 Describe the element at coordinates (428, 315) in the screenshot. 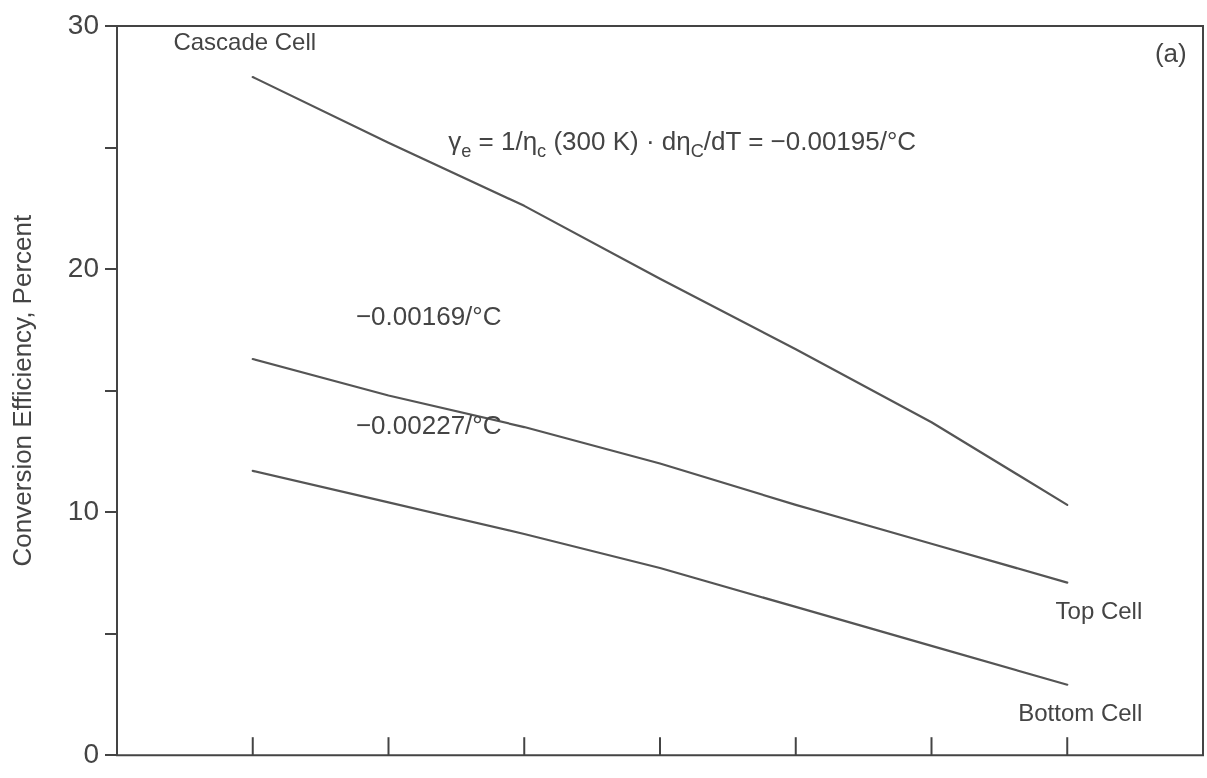

I see `annotation: −0.00169/°C` at that location.